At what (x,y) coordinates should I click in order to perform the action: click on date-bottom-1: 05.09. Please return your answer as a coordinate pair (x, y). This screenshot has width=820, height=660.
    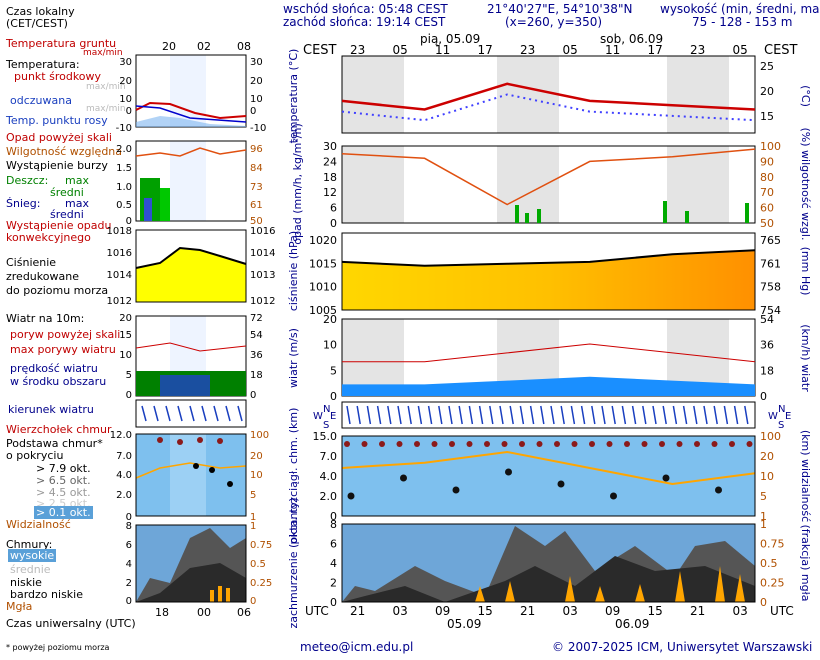
    Looking at the image, I should click on (464, 624).